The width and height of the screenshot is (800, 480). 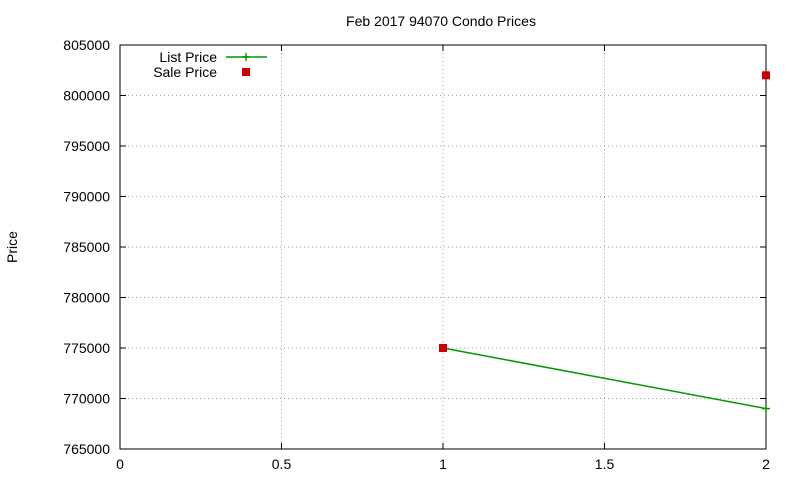 I want to click on y-tick-label: 775000, so click(x=86, y=348).